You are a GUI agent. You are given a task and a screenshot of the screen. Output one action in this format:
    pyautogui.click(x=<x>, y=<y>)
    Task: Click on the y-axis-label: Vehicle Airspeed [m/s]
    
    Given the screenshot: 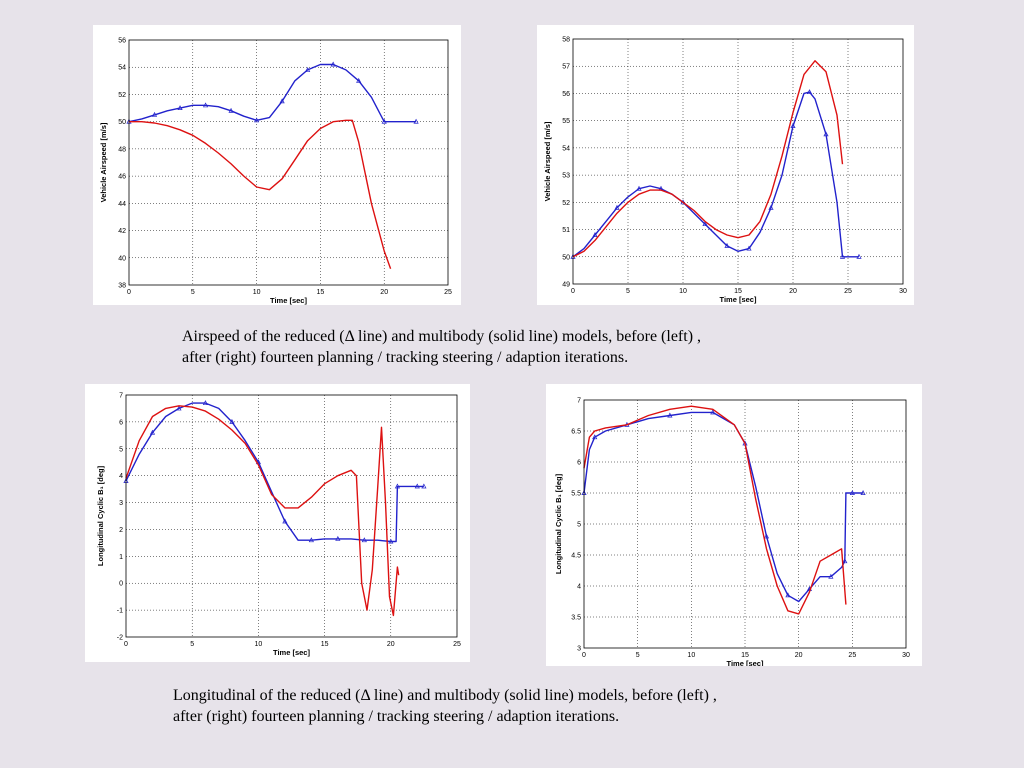 What is the action you would take?
    pyautogui.click(x=103, y=162)
    